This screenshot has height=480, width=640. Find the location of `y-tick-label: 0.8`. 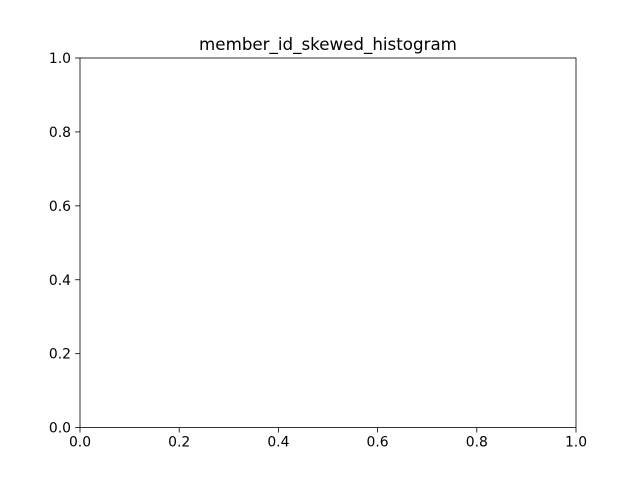

y-tick-label: 0.8 is located at coordinates (60, 133).